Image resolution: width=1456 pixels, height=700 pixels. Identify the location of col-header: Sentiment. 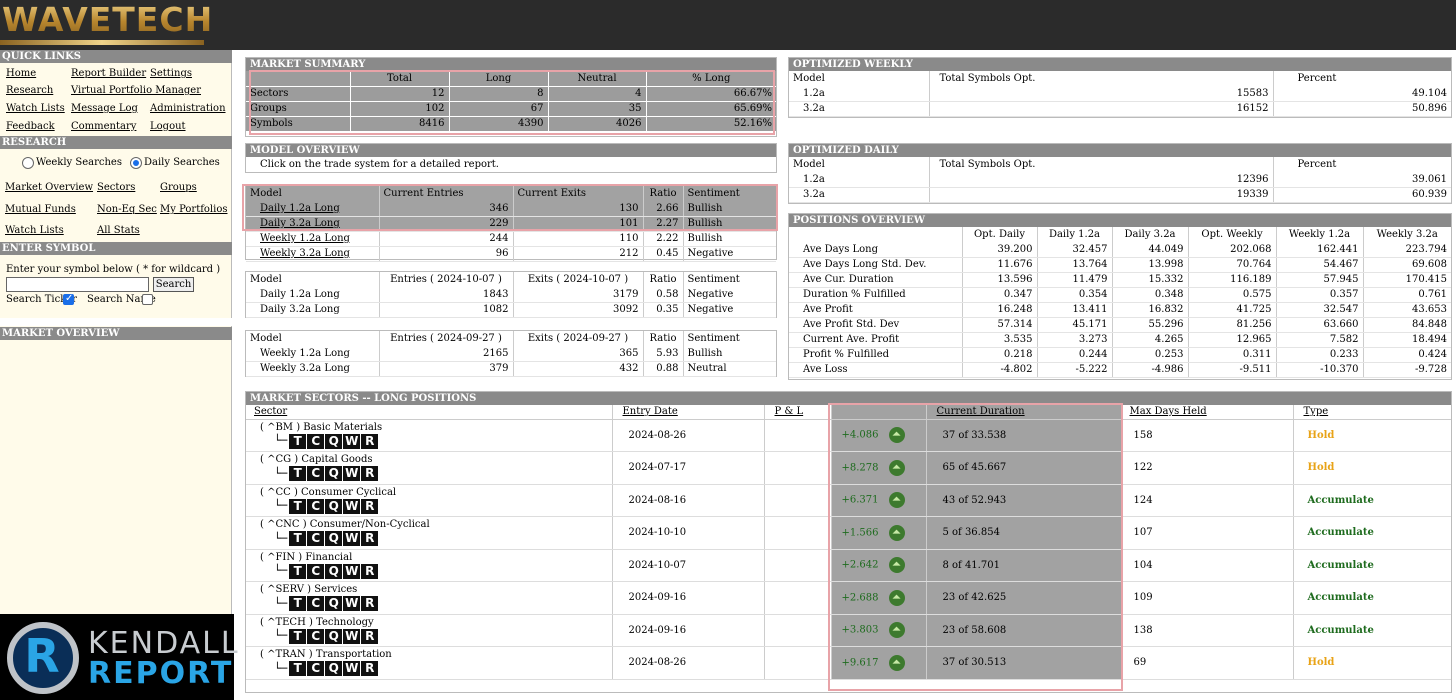
(713, 338).